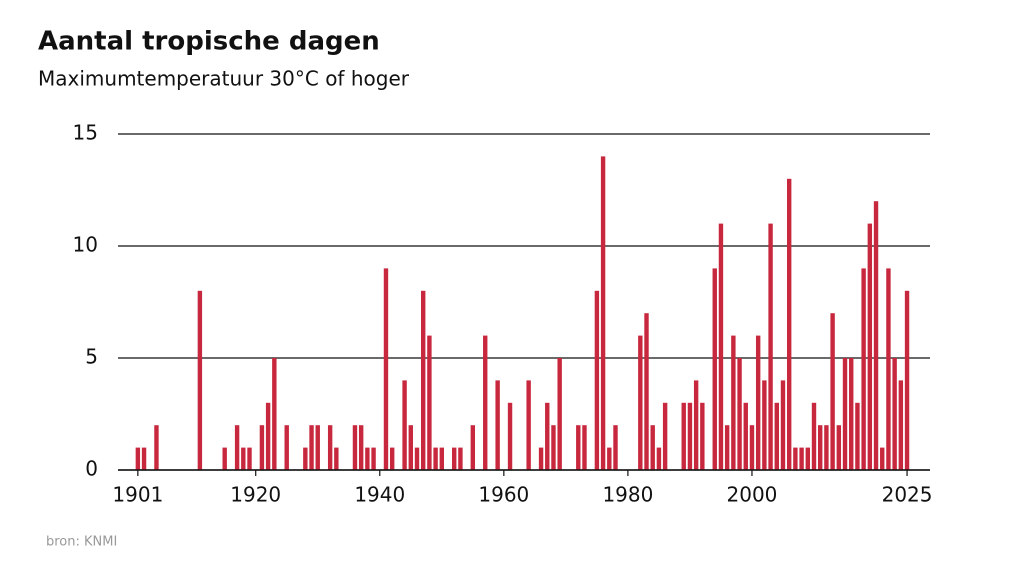  I want to click on y-tick-label: 10, so click(85, 245).